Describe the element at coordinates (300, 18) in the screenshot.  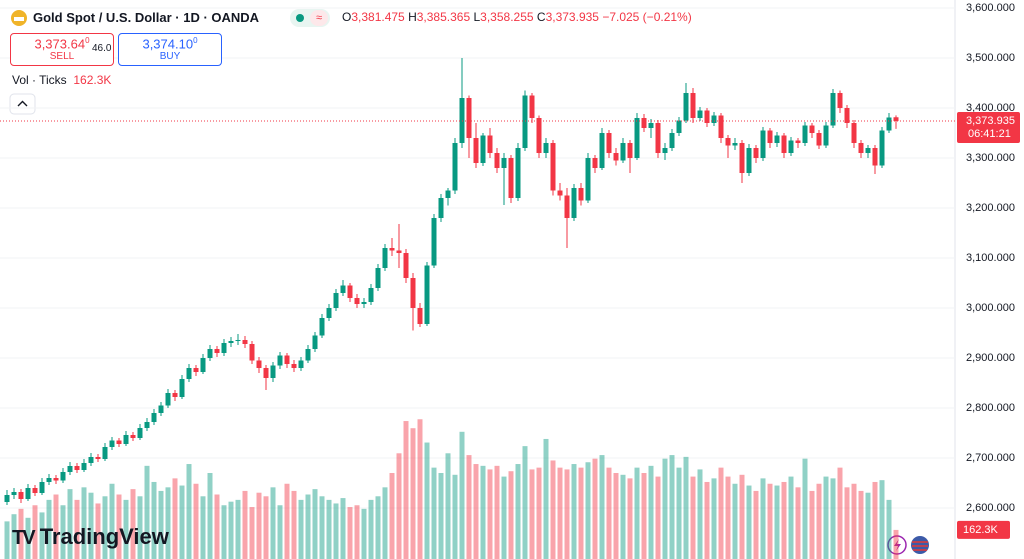
I see `status-dot` at that location.